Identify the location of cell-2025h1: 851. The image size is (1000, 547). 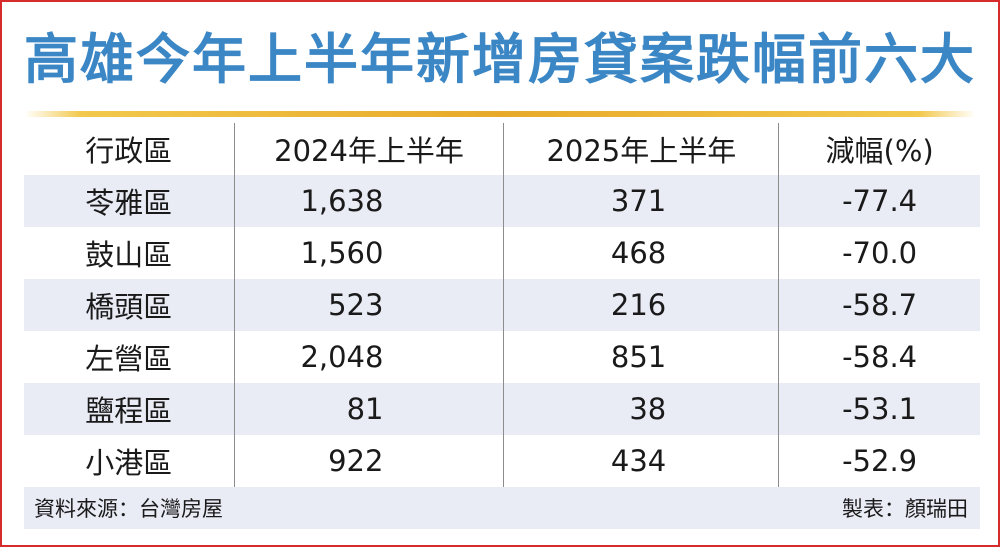
(641, 357).